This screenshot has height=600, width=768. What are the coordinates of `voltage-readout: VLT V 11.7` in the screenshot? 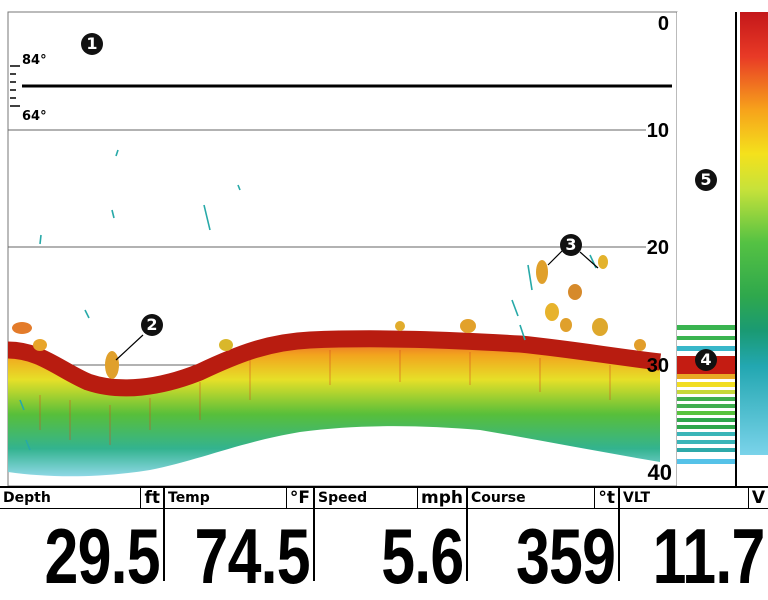 It's located at (694, 541).